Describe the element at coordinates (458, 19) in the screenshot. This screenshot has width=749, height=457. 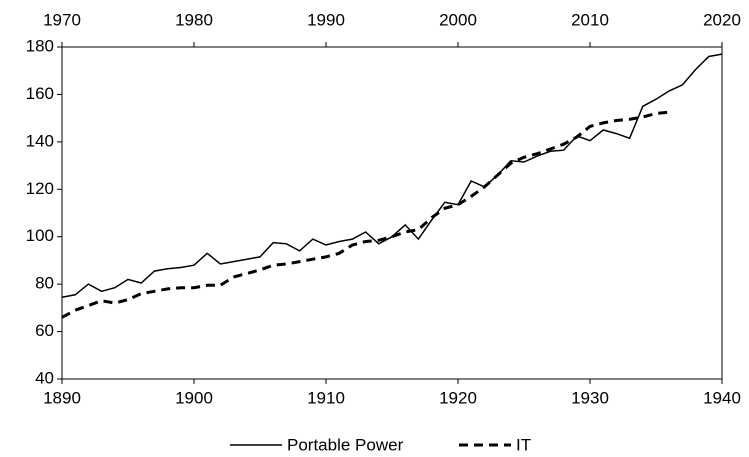
I see `x2-tick-label: 2000` at that location.